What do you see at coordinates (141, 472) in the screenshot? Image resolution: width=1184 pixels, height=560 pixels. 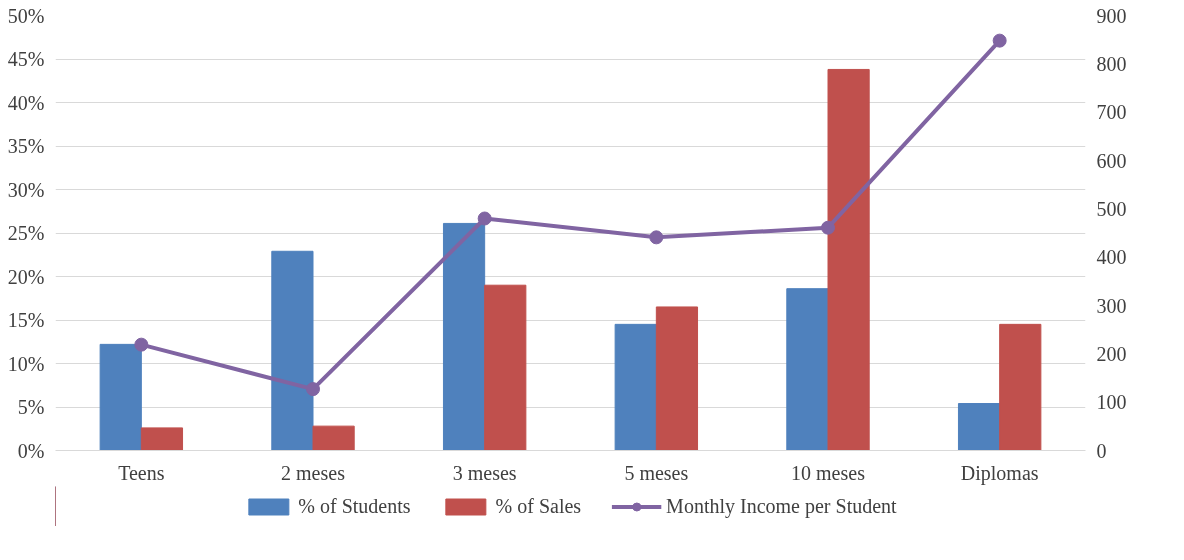 I see `x-tick-label: Teens` at bounding box center [141, 472].